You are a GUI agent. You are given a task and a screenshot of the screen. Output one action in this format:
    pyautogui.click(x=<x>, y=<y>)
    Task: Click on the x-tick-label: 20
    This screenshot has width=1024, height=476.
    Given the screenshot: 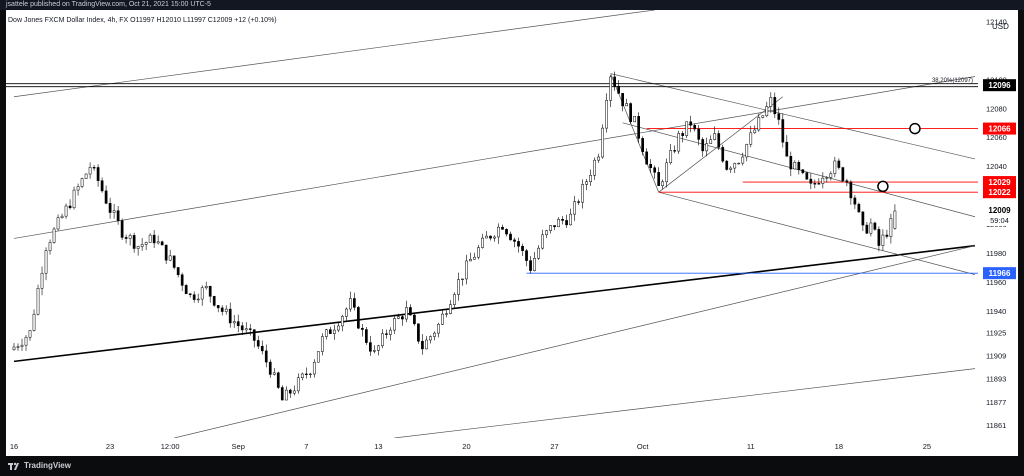 What is the action you would take?
    pyautogui.click(x=466, y=446)
    